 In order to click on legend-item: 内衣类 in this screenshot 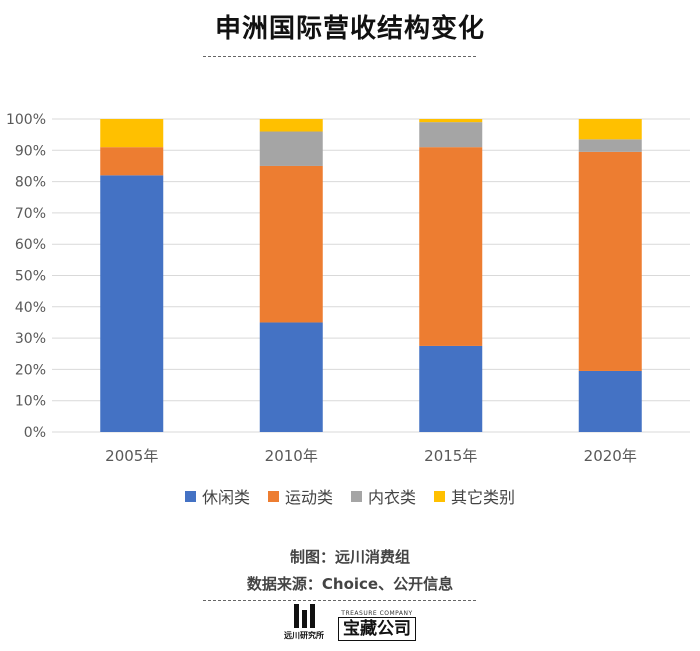, I will do `click(383, 496)`.